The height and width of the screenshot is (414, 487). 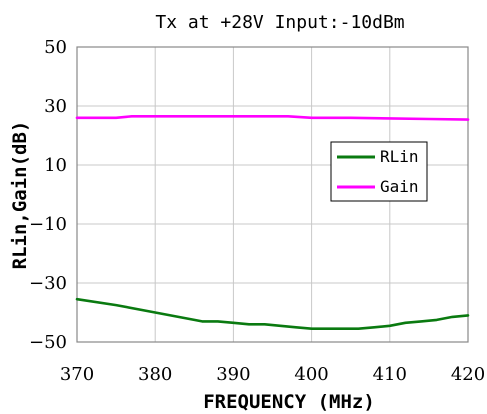 I want to click on y-tick-labels: 50 30 10 −10 −30 −50, so click(x=48, y=195).